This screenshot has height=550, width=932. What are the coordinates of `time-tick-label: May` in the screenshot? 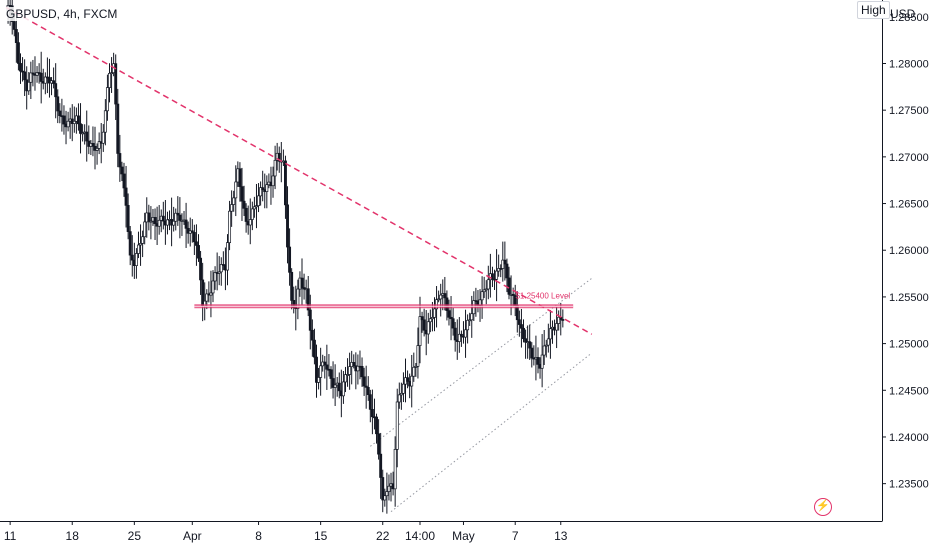 It's located at (463, 536).